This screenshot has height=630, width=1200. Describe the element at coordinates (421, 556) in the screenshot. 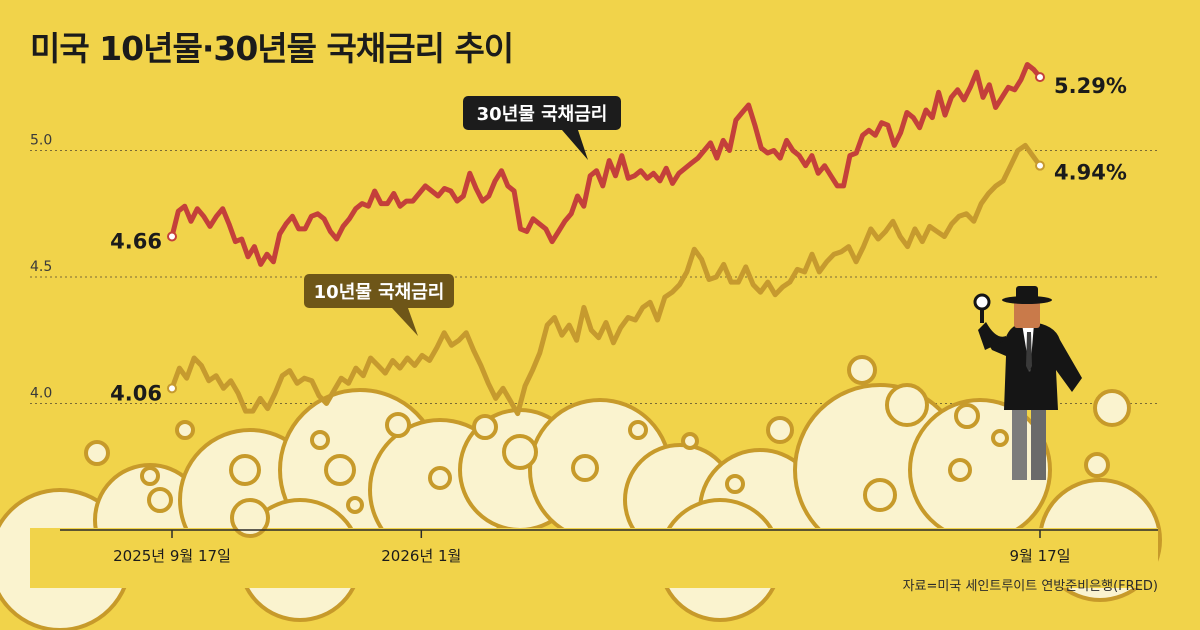

I see `x-tick-label: 2026년 1월` at that location.